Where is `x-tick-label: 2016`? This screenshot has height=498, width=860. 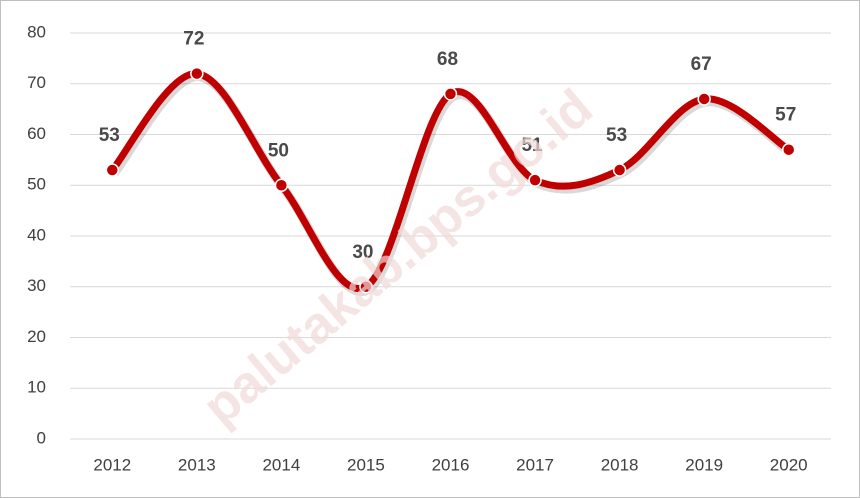
x-tick-label: 2016 is located at coordinates (451, 464).